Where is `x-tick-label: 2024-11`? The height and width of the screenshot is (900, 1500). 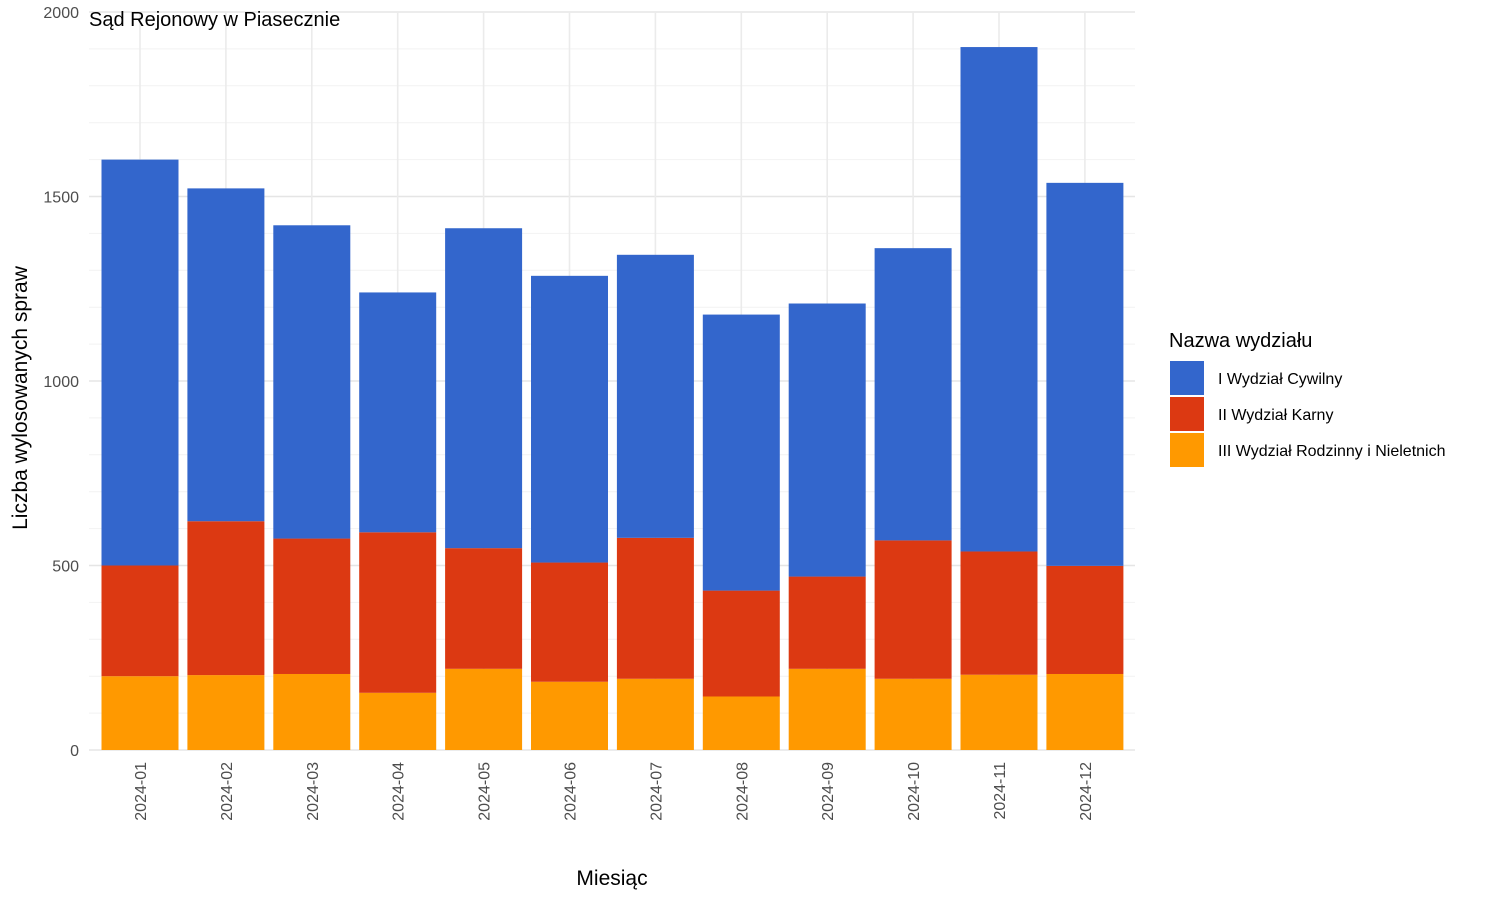
x-tick-label: 2024-11 is located at coordinates (1000, 791).